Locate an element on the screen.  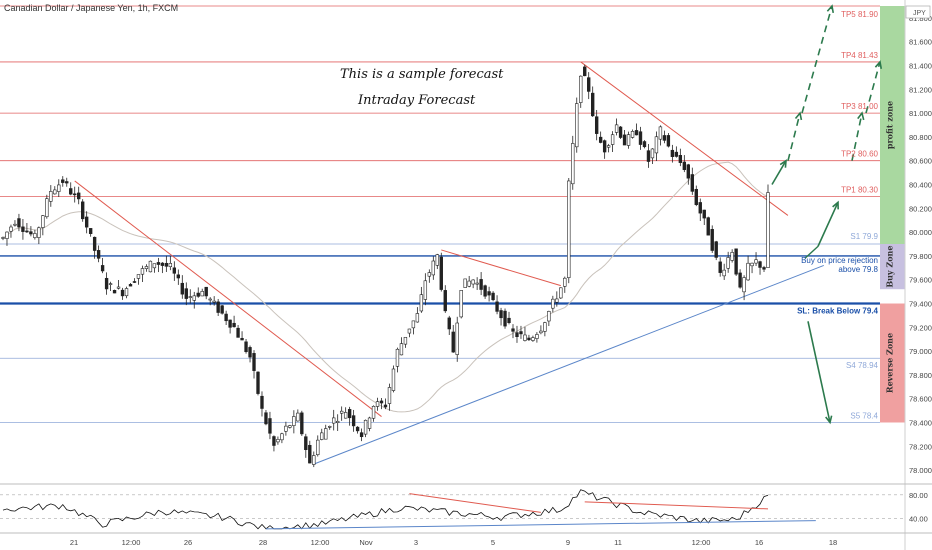
level-label: TP3 81.00 is located at coordinates (859, 106).